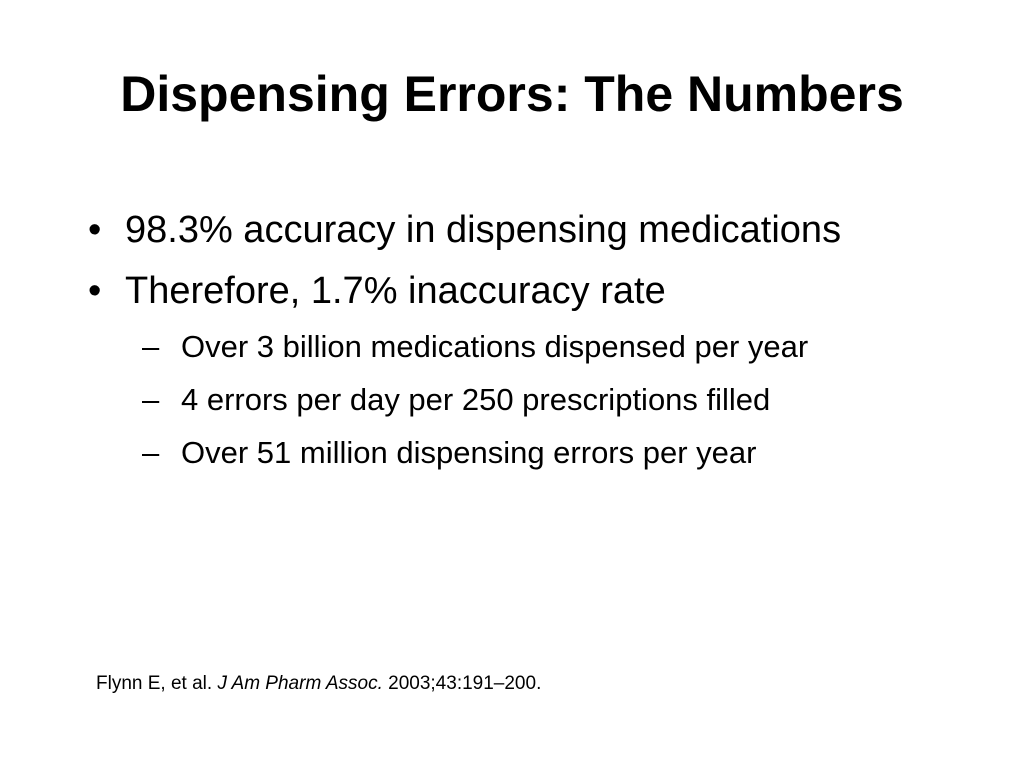 The image size is (1024, 768). Describe the element at coordinates (512, 94) in the screenshot. I see `slide-title: Dispensing Errors: The Numbers` at that location.